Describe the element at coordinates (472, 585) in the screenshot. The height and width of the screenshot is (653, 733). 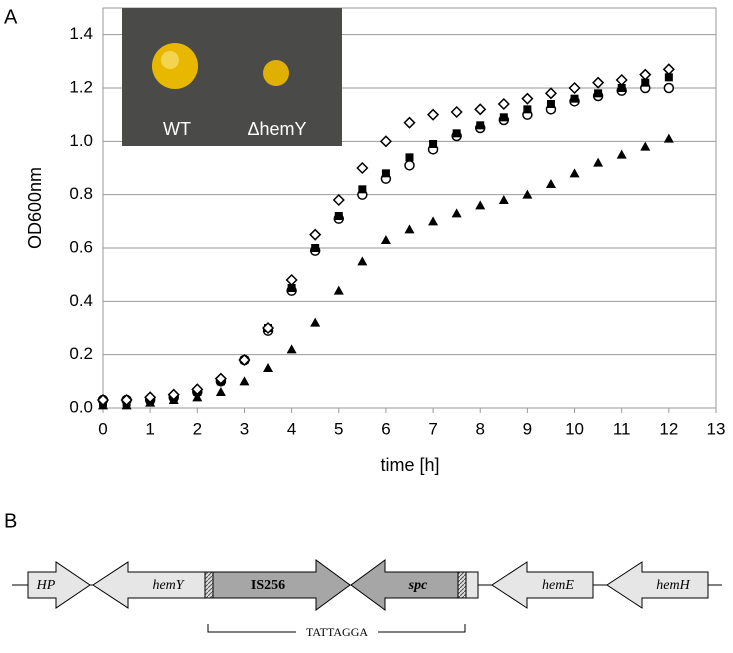
I see `gene-box` at that location.